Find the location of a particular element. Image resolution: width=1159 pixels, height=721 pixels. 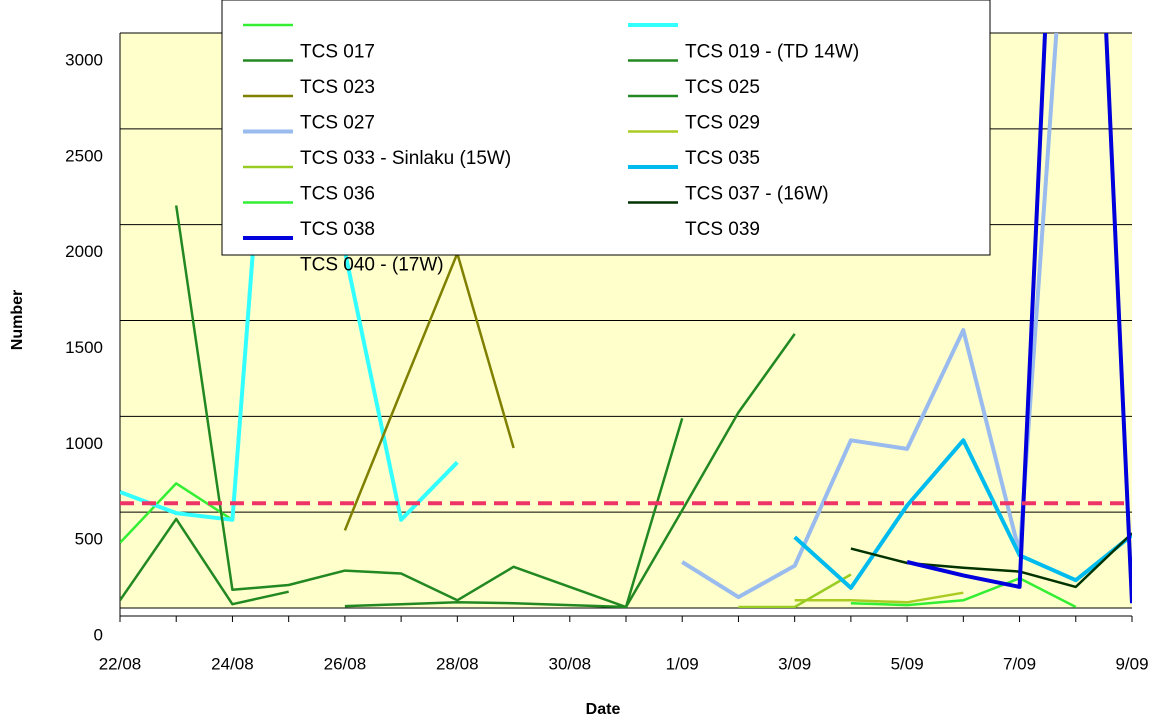

legend-label: TCS 017 is located at coordinates (337, 52).